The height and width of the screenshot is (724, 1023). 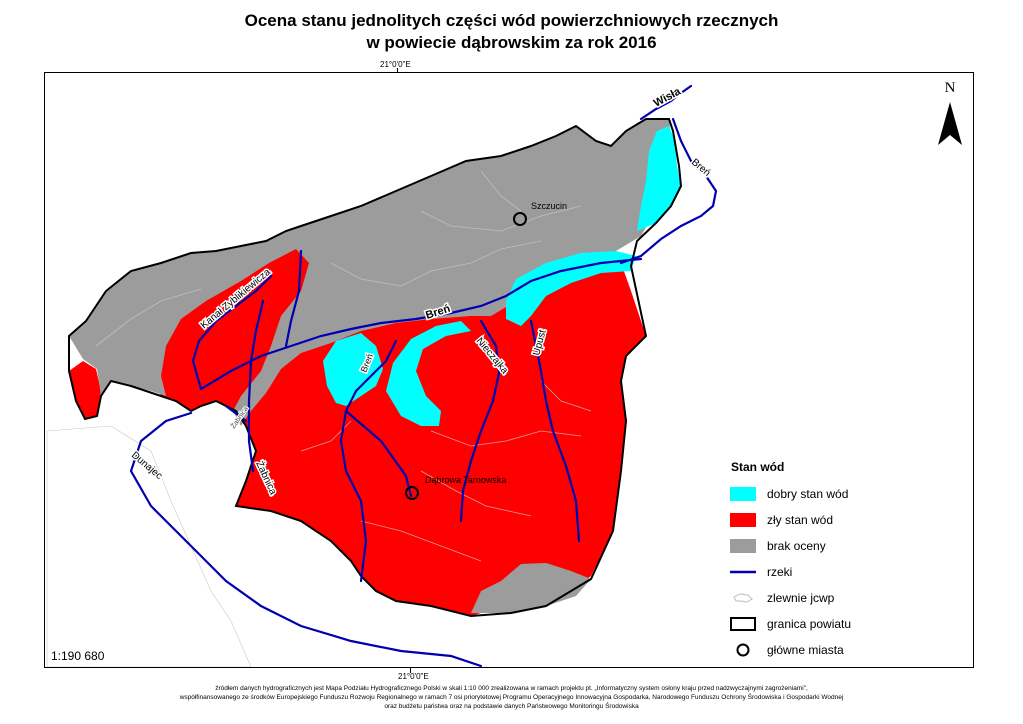 I want to click on legend-label-dobry: dobry stan wód, so click(x=808, y=494).